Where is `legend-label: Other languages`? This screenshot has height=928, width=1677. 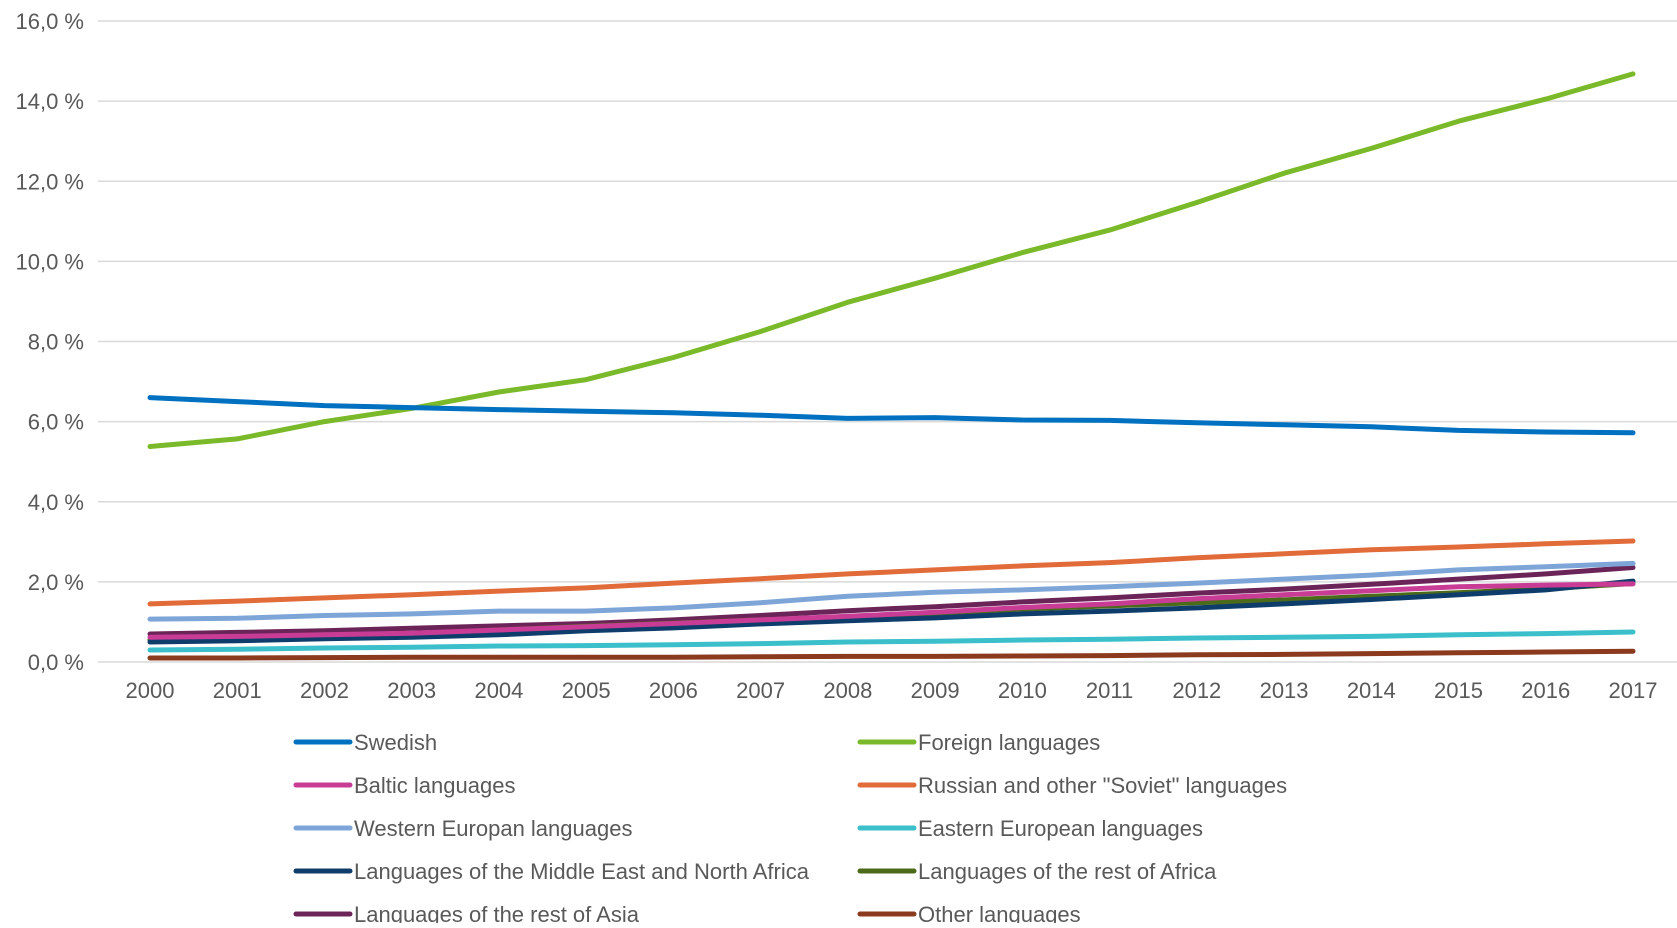
legend-label: Other languages is located at coordinates (999, 912).